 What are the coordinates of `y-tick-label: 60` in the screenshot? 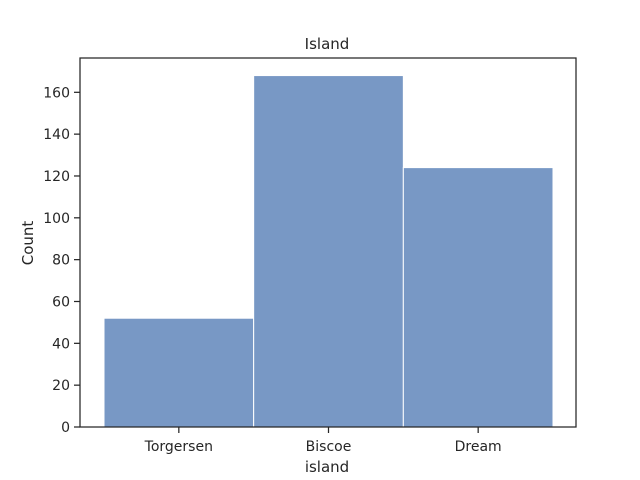 It's located at (61, 302).